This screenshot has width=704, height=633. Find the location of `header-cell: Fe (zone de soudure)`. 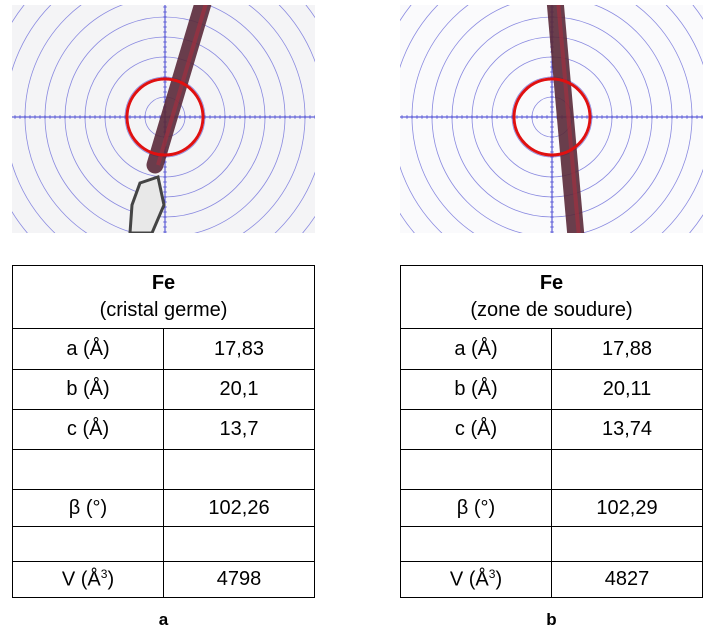

header-cell: Fe (zone de soudure) is located at coordinates (551, 297).